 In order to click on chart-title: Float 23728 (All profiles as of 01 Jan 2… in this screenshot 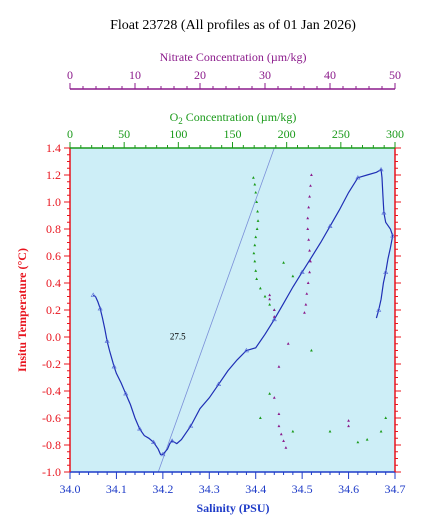, I will do `click(233, 25)`.